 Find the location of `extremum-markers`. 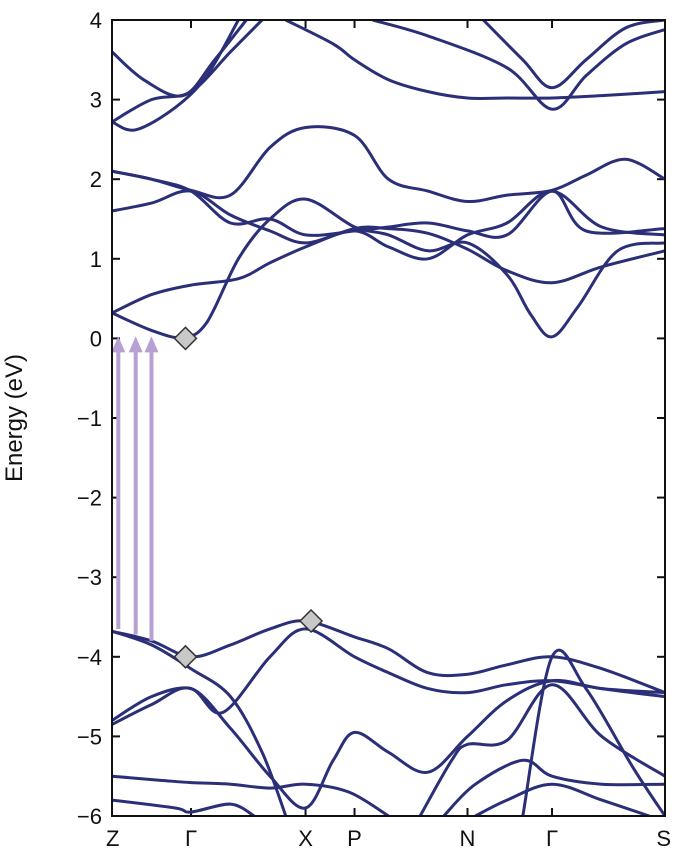

extremum-markers is located at coordinates (248, 497).